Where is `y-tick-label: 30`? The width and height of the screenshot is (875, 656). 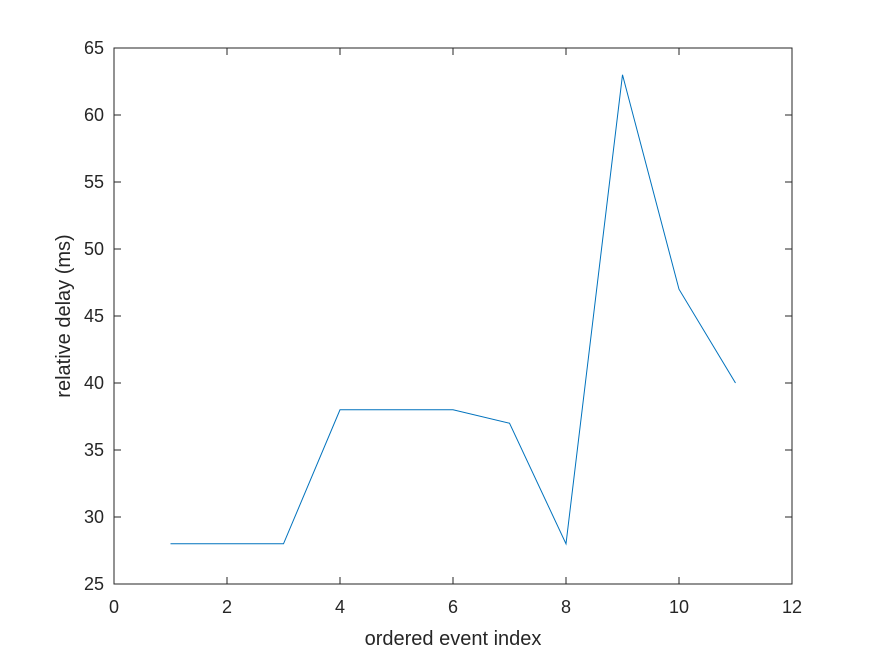
y-tick-label: 30 is located at coordinates (94, 517).